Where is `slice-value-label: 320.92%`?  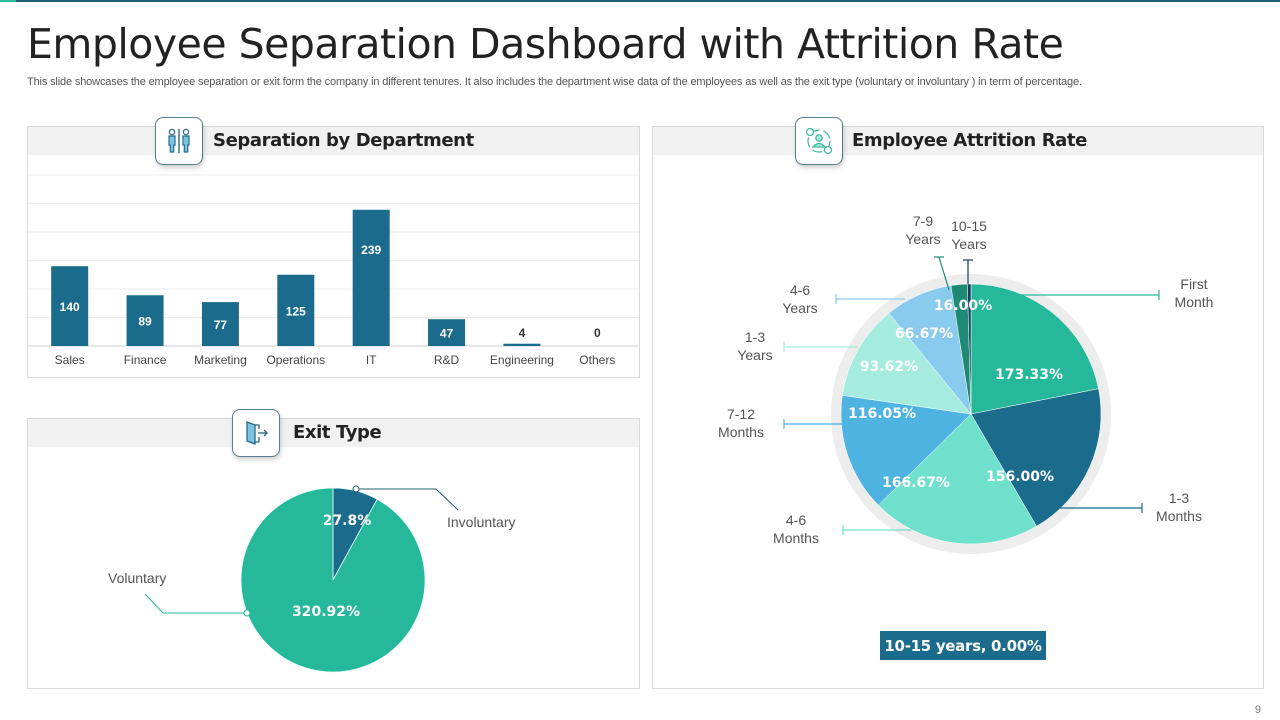 slice-value-label: 320.92% is located at coordinates (326, 612).